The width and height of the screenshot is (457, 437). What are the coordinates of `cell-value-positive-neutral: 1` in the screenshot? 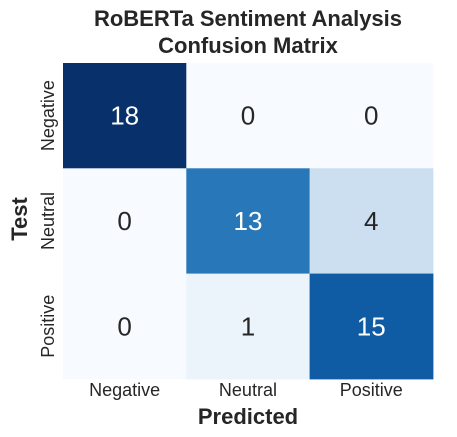 It's located at (248, 326).